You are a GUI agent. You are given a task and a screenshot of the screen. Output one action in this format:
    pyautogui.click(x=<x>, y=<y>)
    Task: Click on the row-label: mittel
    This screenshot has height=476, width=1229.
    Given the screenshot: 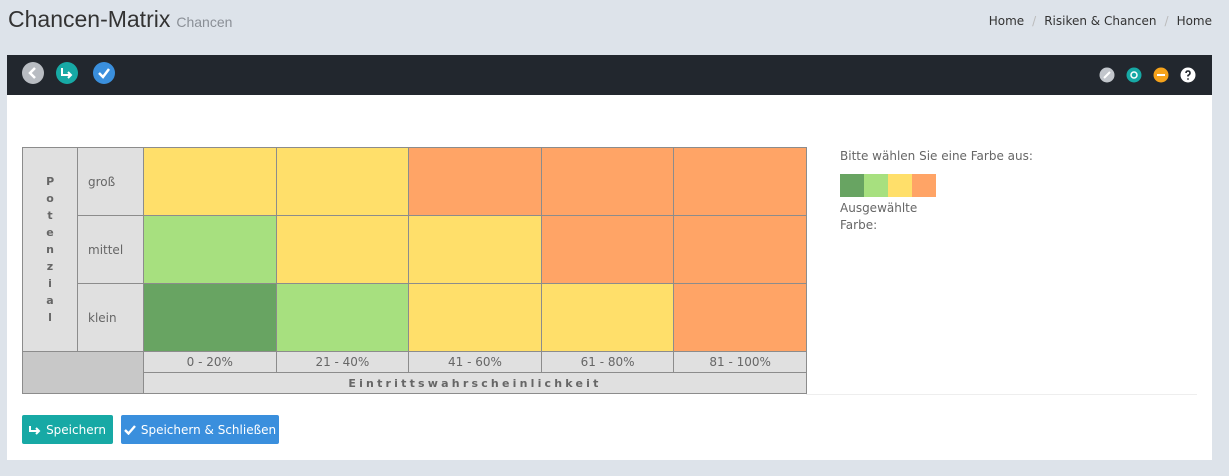 What is the action you would take?
    pyautogui.click(x=110, y=249)
    